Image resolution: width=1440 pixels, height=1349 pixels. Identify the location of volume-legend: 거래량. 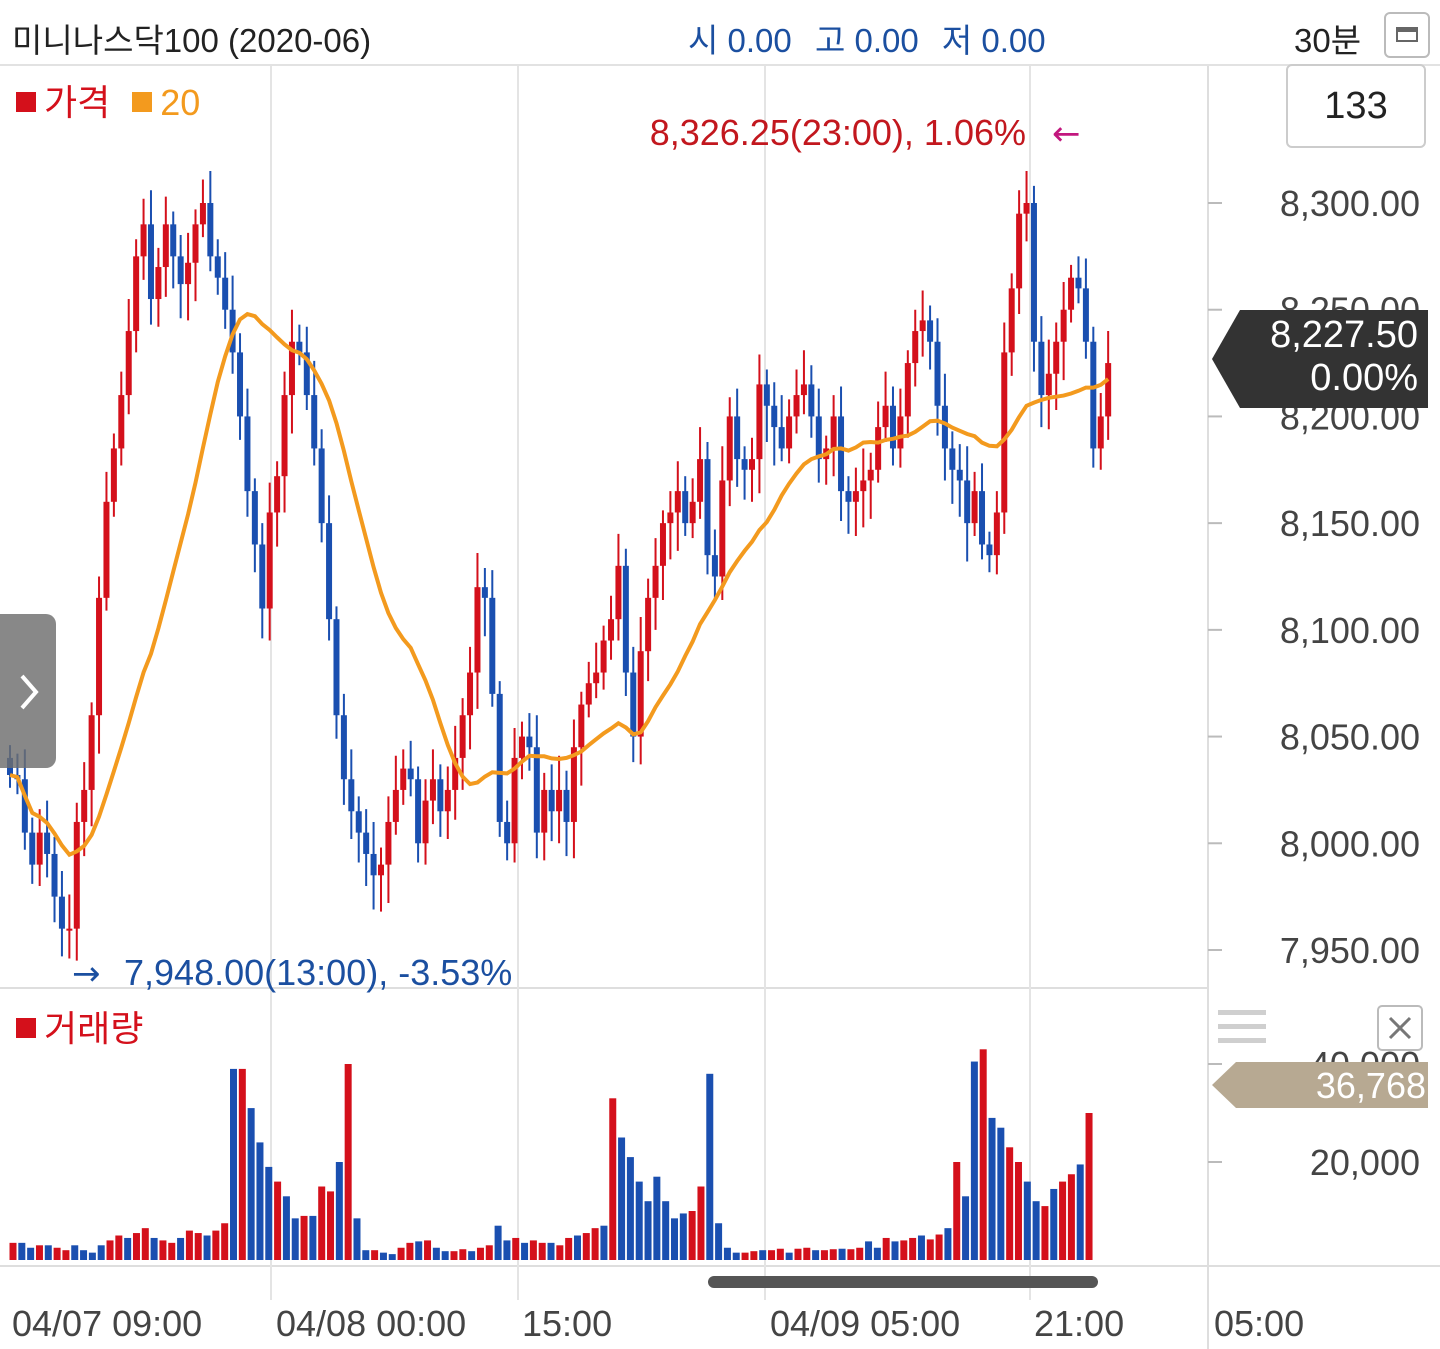
(79, 1026).